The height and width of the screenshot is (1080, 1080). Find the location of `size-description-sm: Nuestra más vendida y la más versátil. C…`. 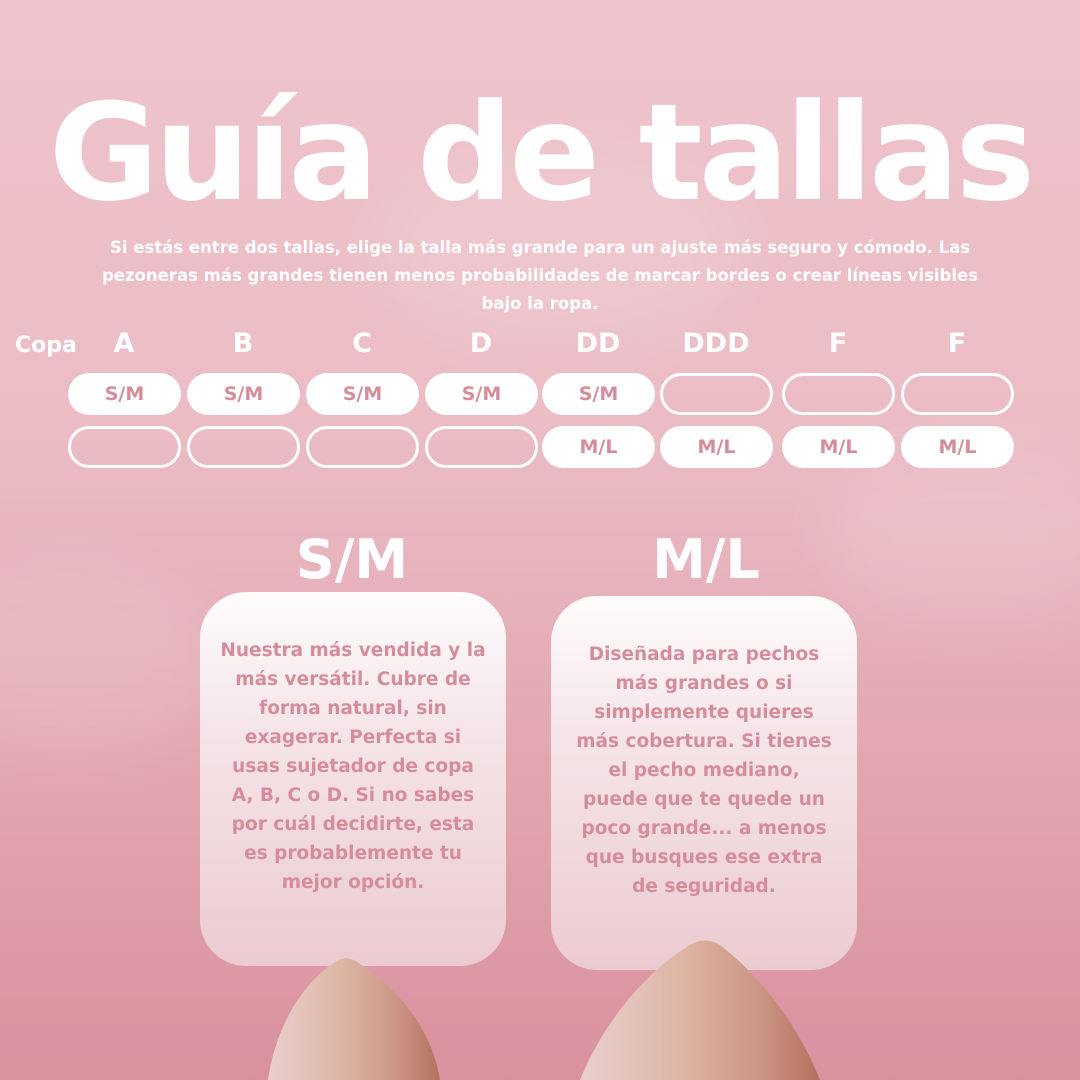

size-description-sm: Nuestra más vendida y la más versátil. C… is located at coordinates (353, 766).